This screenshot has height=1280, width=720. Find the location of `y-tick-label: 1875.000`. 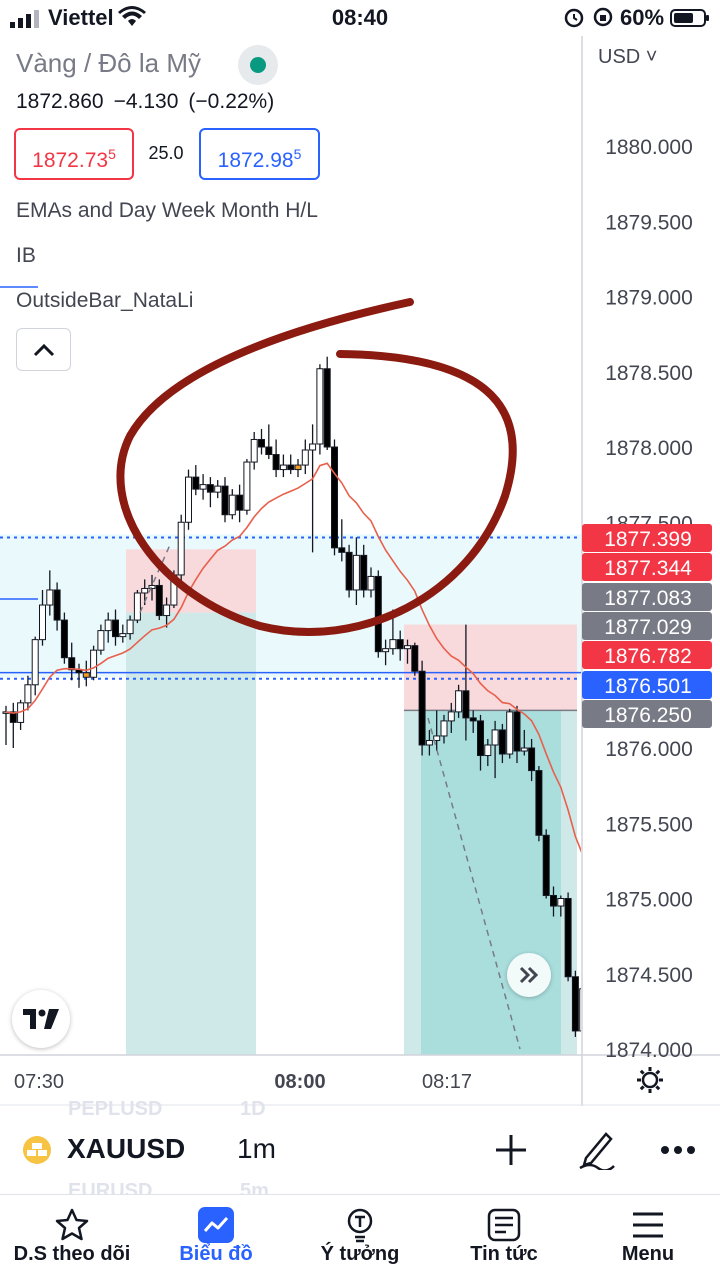

y-tick-label: 1875.000 is located at coordinates (649, 900).